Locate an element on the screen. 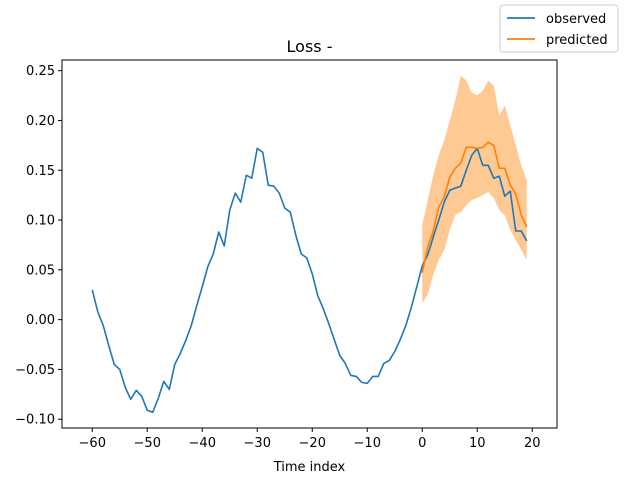 Image resolution: width=625 pixels, height=483 pixels. x-tick-label: 10 is located at coordinates (477, 443).